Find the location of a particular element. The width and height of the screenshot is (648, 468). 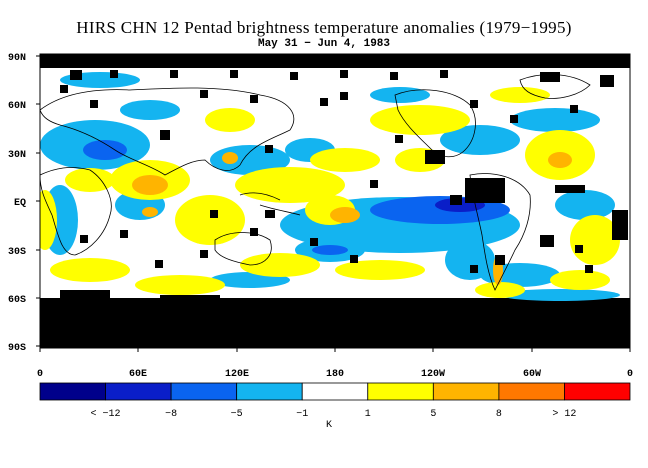

colorbar-label: 8 is located at coordinates (499, 414).